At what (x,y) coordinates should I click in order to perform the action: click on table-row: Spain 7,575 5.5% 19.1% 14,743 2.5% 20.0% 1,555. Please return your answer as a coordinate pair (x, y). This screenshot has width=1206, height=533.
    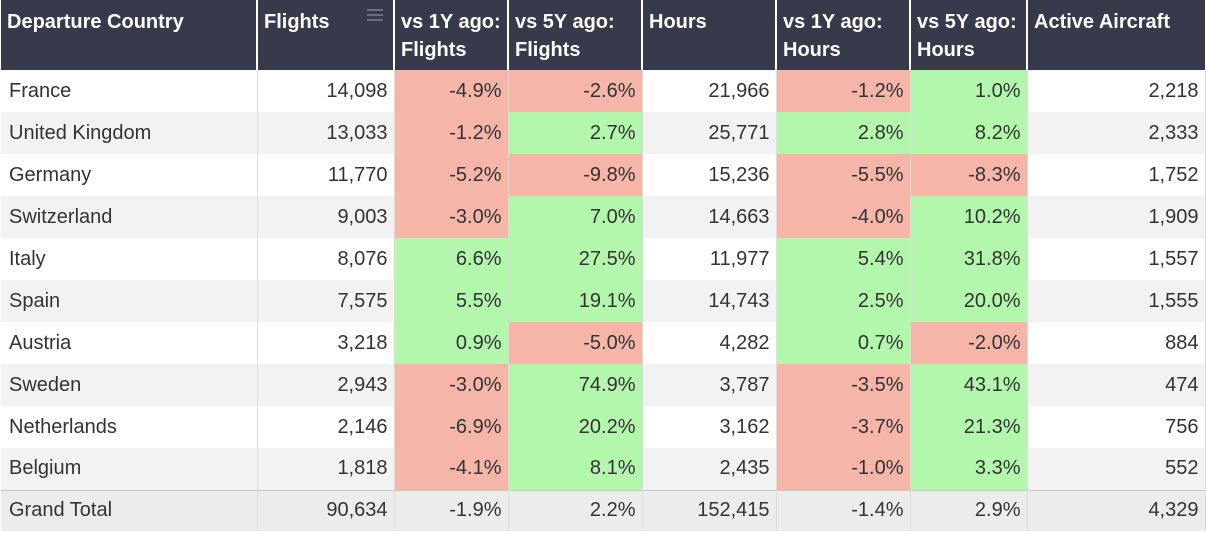
    Looking at the image, I should click on (603, 301).